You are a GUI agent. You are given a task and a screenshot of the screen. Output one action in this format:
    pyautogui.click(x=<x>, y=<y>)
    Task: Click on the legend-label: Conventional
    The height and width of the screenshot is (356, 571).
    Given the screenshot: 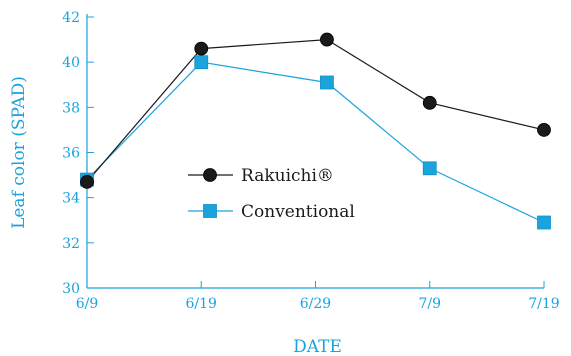 What is the action you would take?
    pyautogui.click(x=298, y=212)
    